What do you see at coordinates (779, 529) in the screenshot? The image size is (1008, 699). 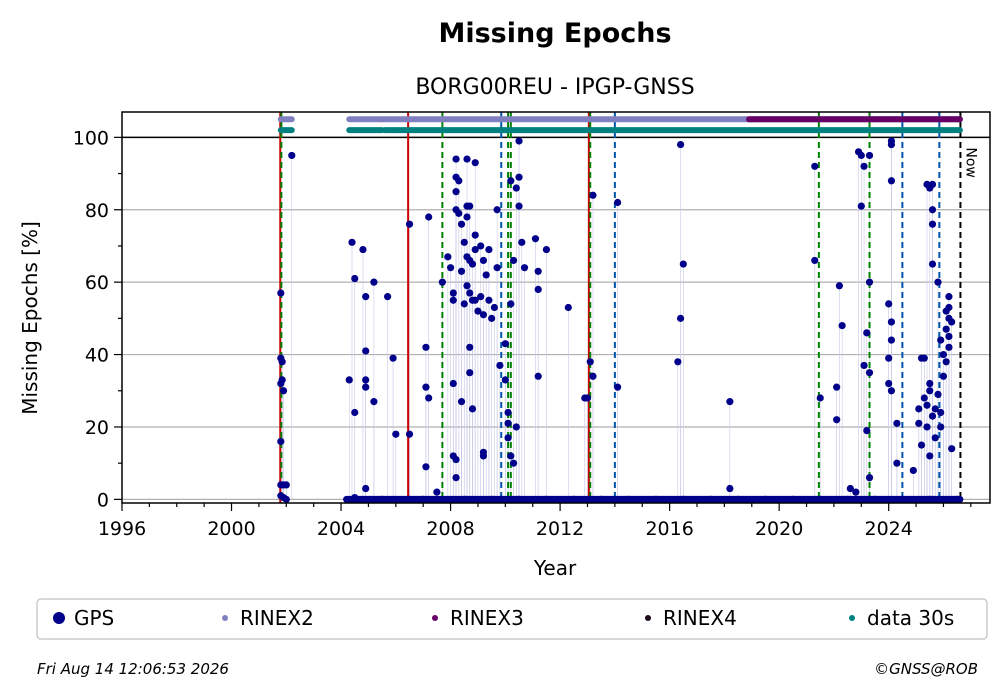 I see `x-tick-label: 2020` at bounding box center [779, 529].